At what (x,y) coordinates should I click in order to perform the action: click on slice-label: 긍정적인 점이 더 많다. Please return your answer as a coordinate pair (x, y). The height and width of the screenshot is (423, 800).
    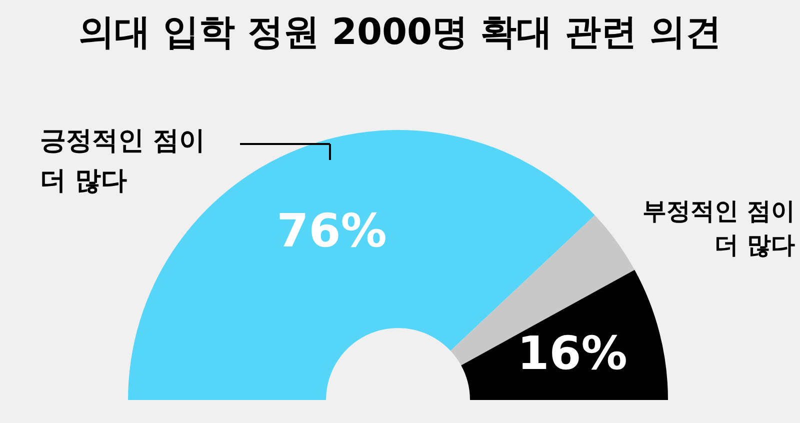
    Looking at the image, I should click on (123, 161).